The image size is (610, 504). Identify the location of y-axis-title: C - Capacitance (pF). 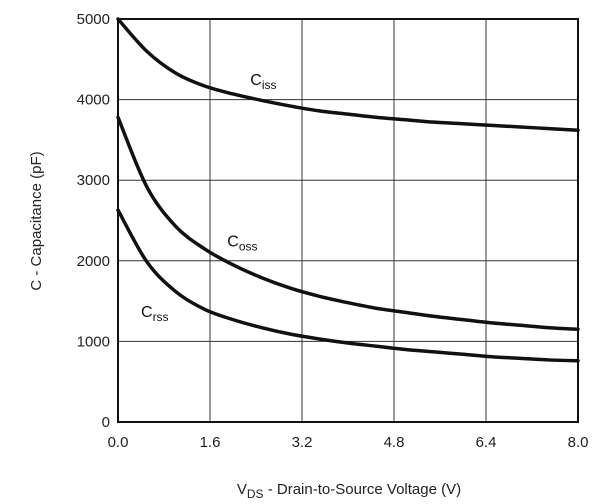
(36, 220).